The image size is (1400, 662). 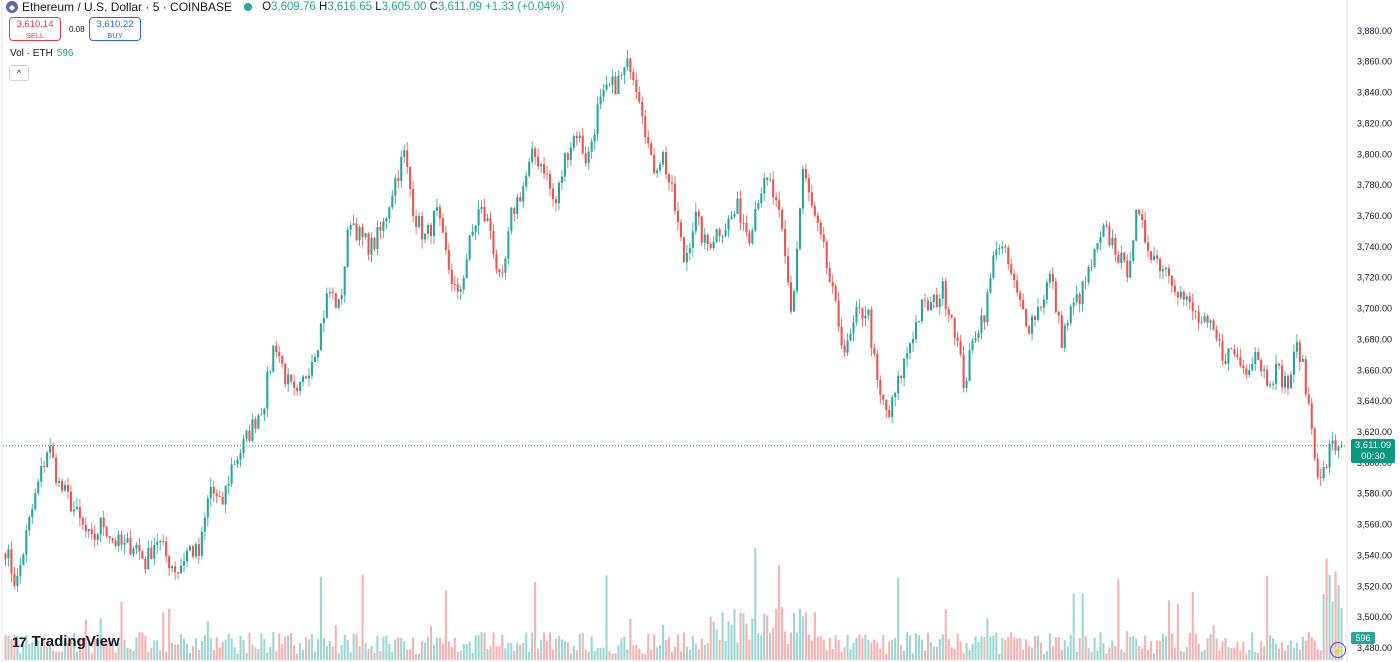 I want to click on market-status-icon, so click(x=248, y=7).